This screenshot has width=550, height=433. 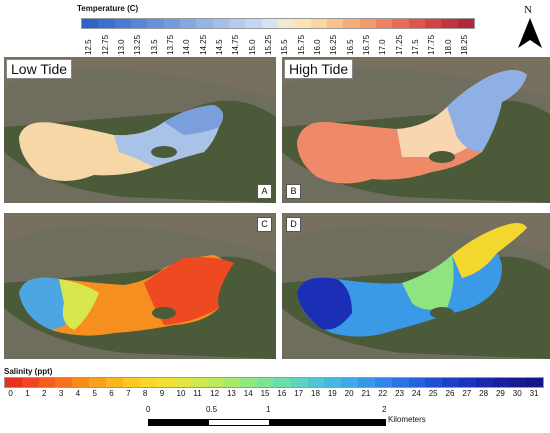 I want to click on salinity-tick-label: 10, so click(x=181, y=393).